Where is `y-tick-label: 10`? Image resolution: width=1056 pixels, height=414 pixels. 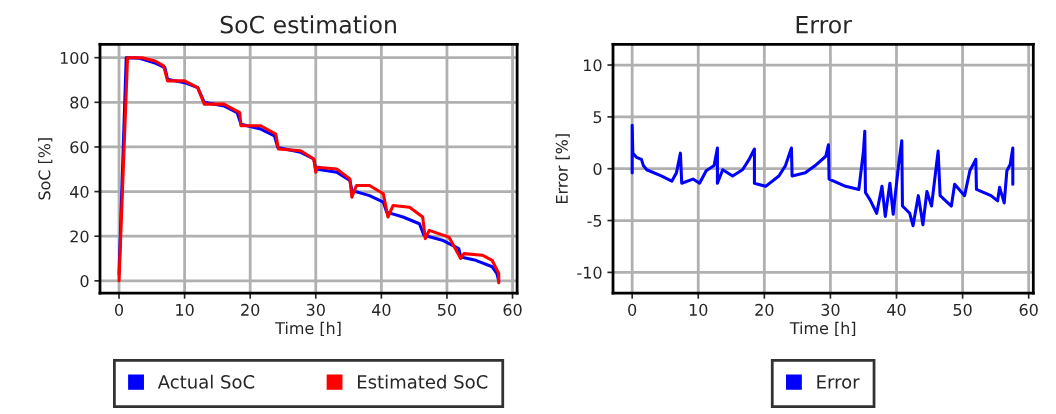
y-tick-label: 10 is located at coordinates (593, 65).